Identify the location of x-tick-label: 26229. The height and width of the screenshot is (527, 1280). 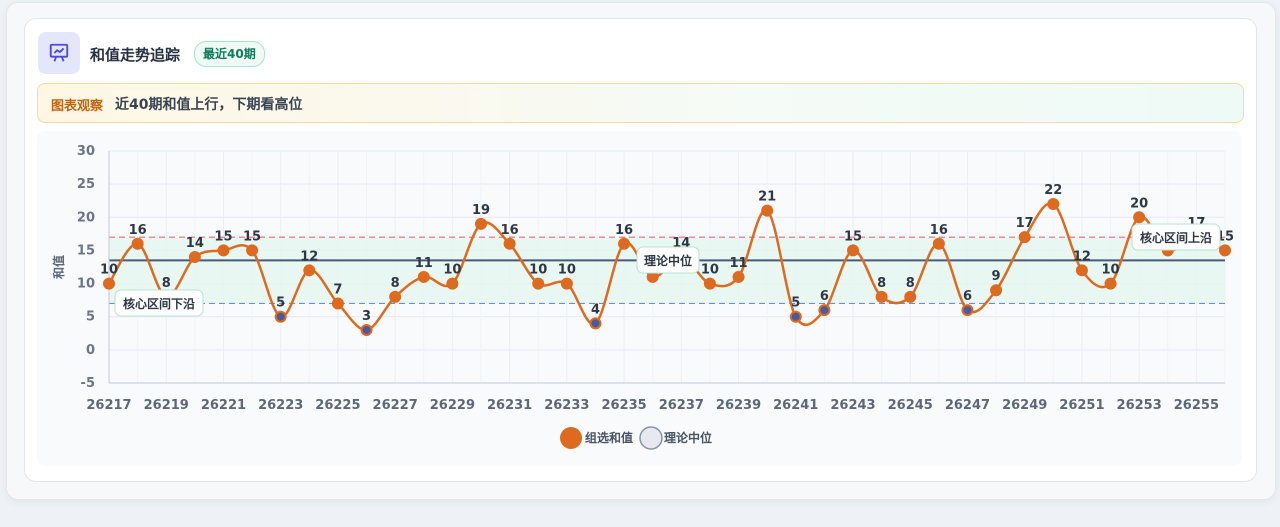
(452, 405).